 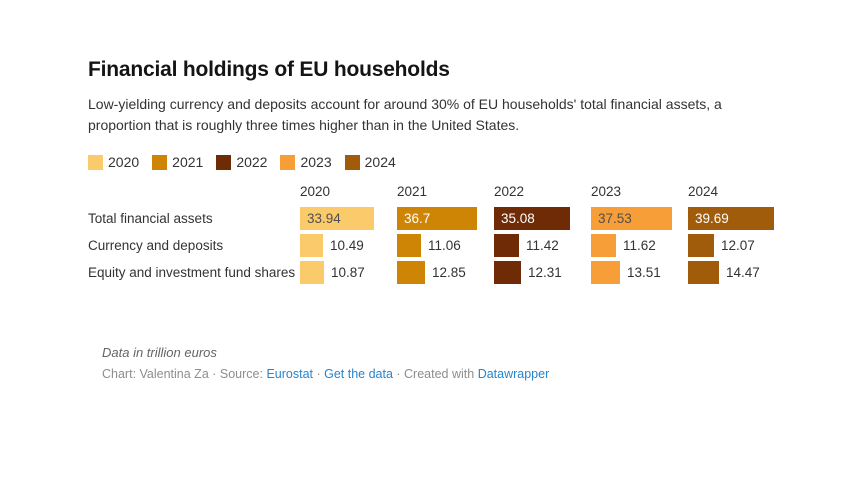 I want to click on legend-label-2020: 2020, so click(x=124, y=162).